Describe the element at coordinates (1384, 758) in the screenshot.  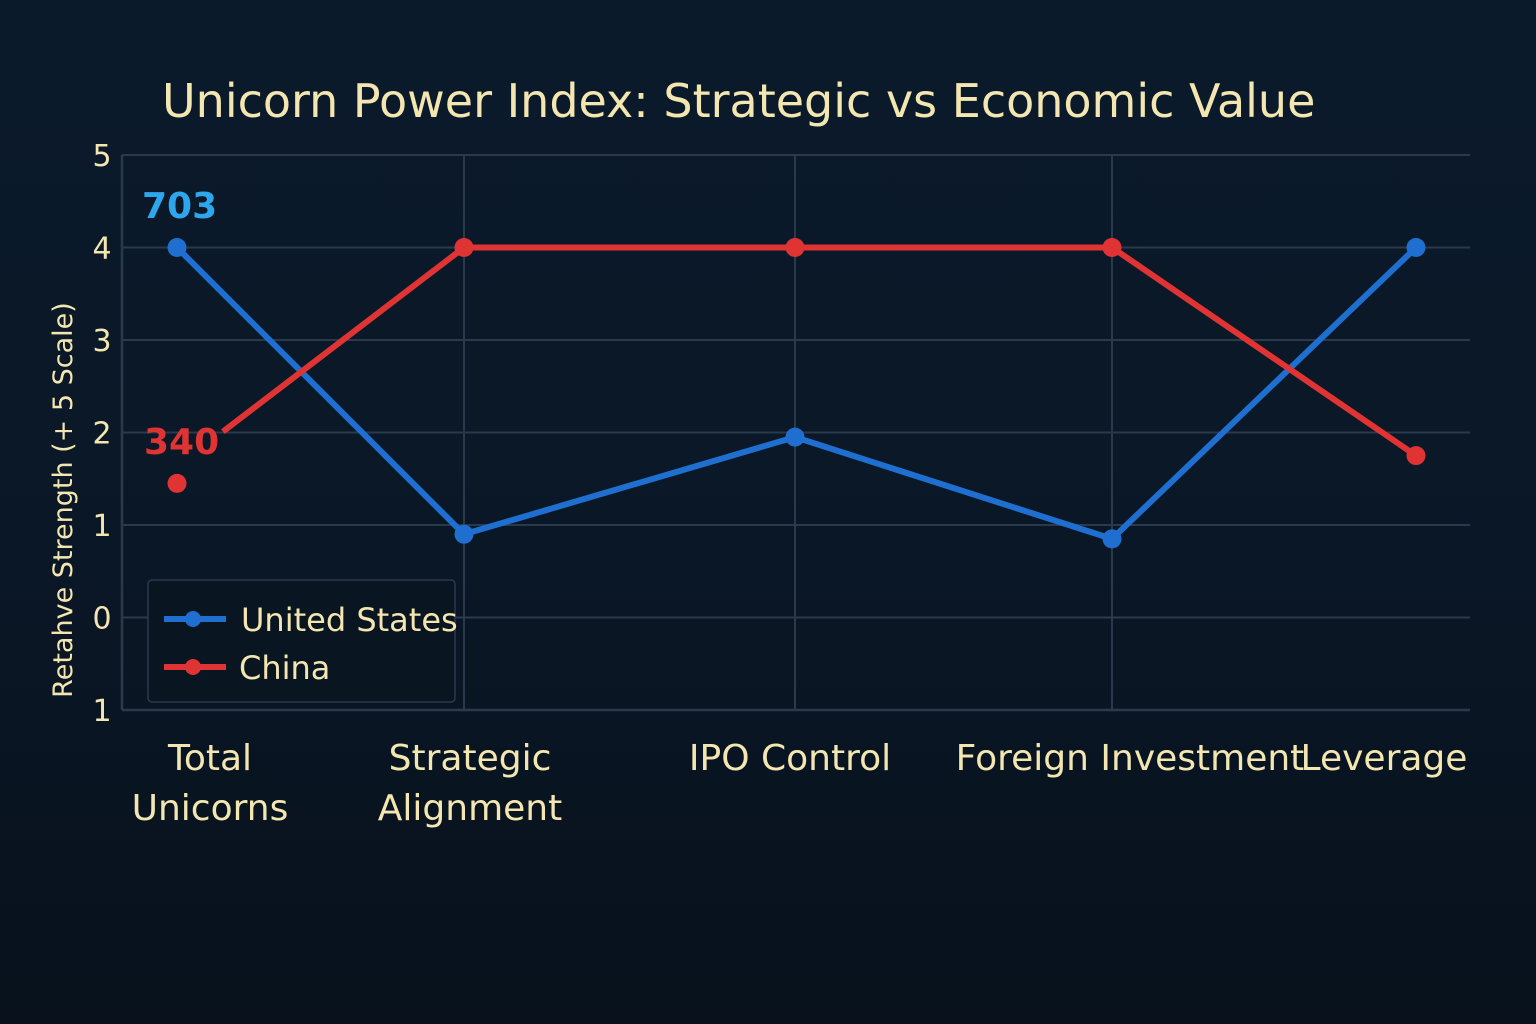
I see `x-category-label: Leverage` at that location.